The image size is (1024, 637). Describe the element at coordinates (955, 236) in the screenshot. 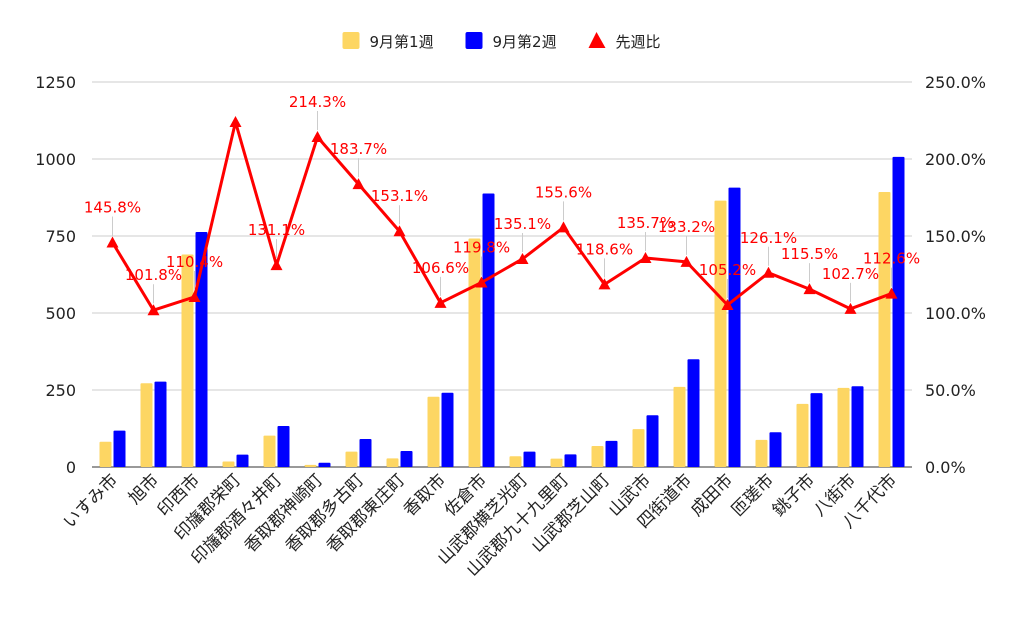

I see `right-tick-label: 150.0%` at that location.